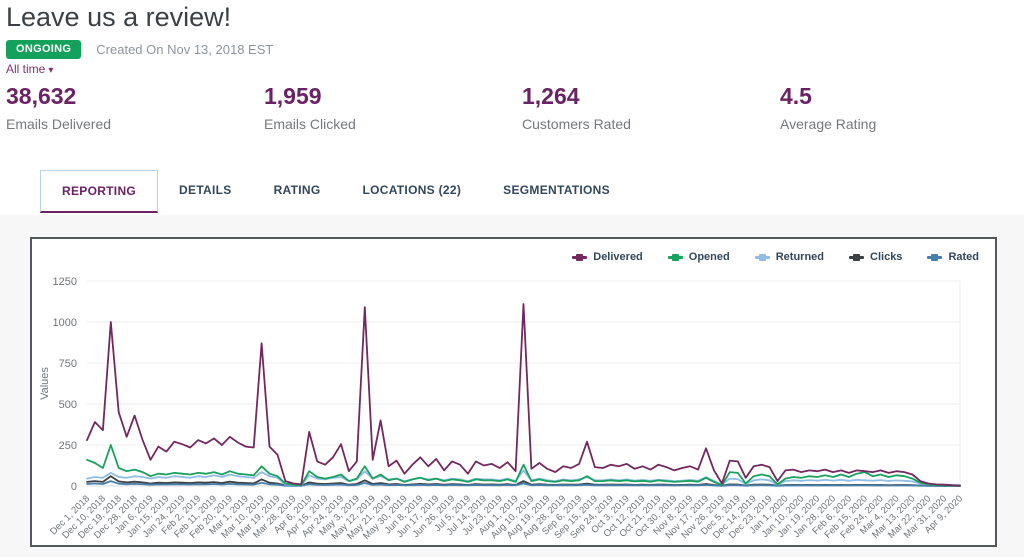 The image size is (1024, 557). Describe the element at coordinates (51, 70) in the screenshot. I see `chevron-down-icon: ▾` at that location.